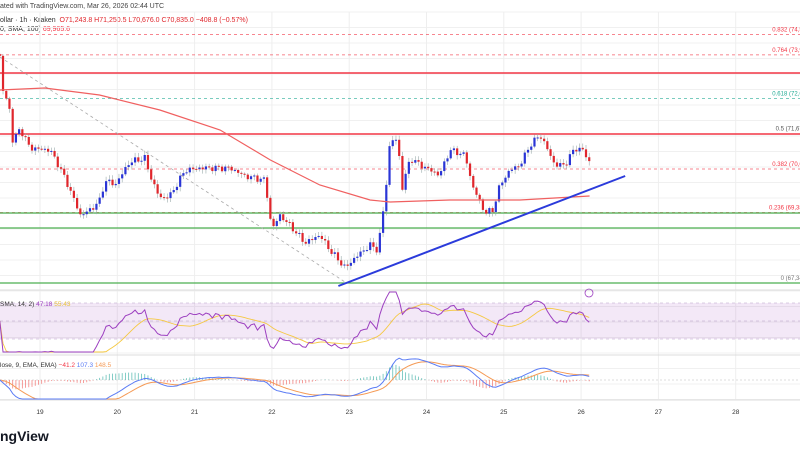 This screenshot has width=800, height=450. I want to click on fib-level-label: 0.832 (74,54, so click(786, 31).